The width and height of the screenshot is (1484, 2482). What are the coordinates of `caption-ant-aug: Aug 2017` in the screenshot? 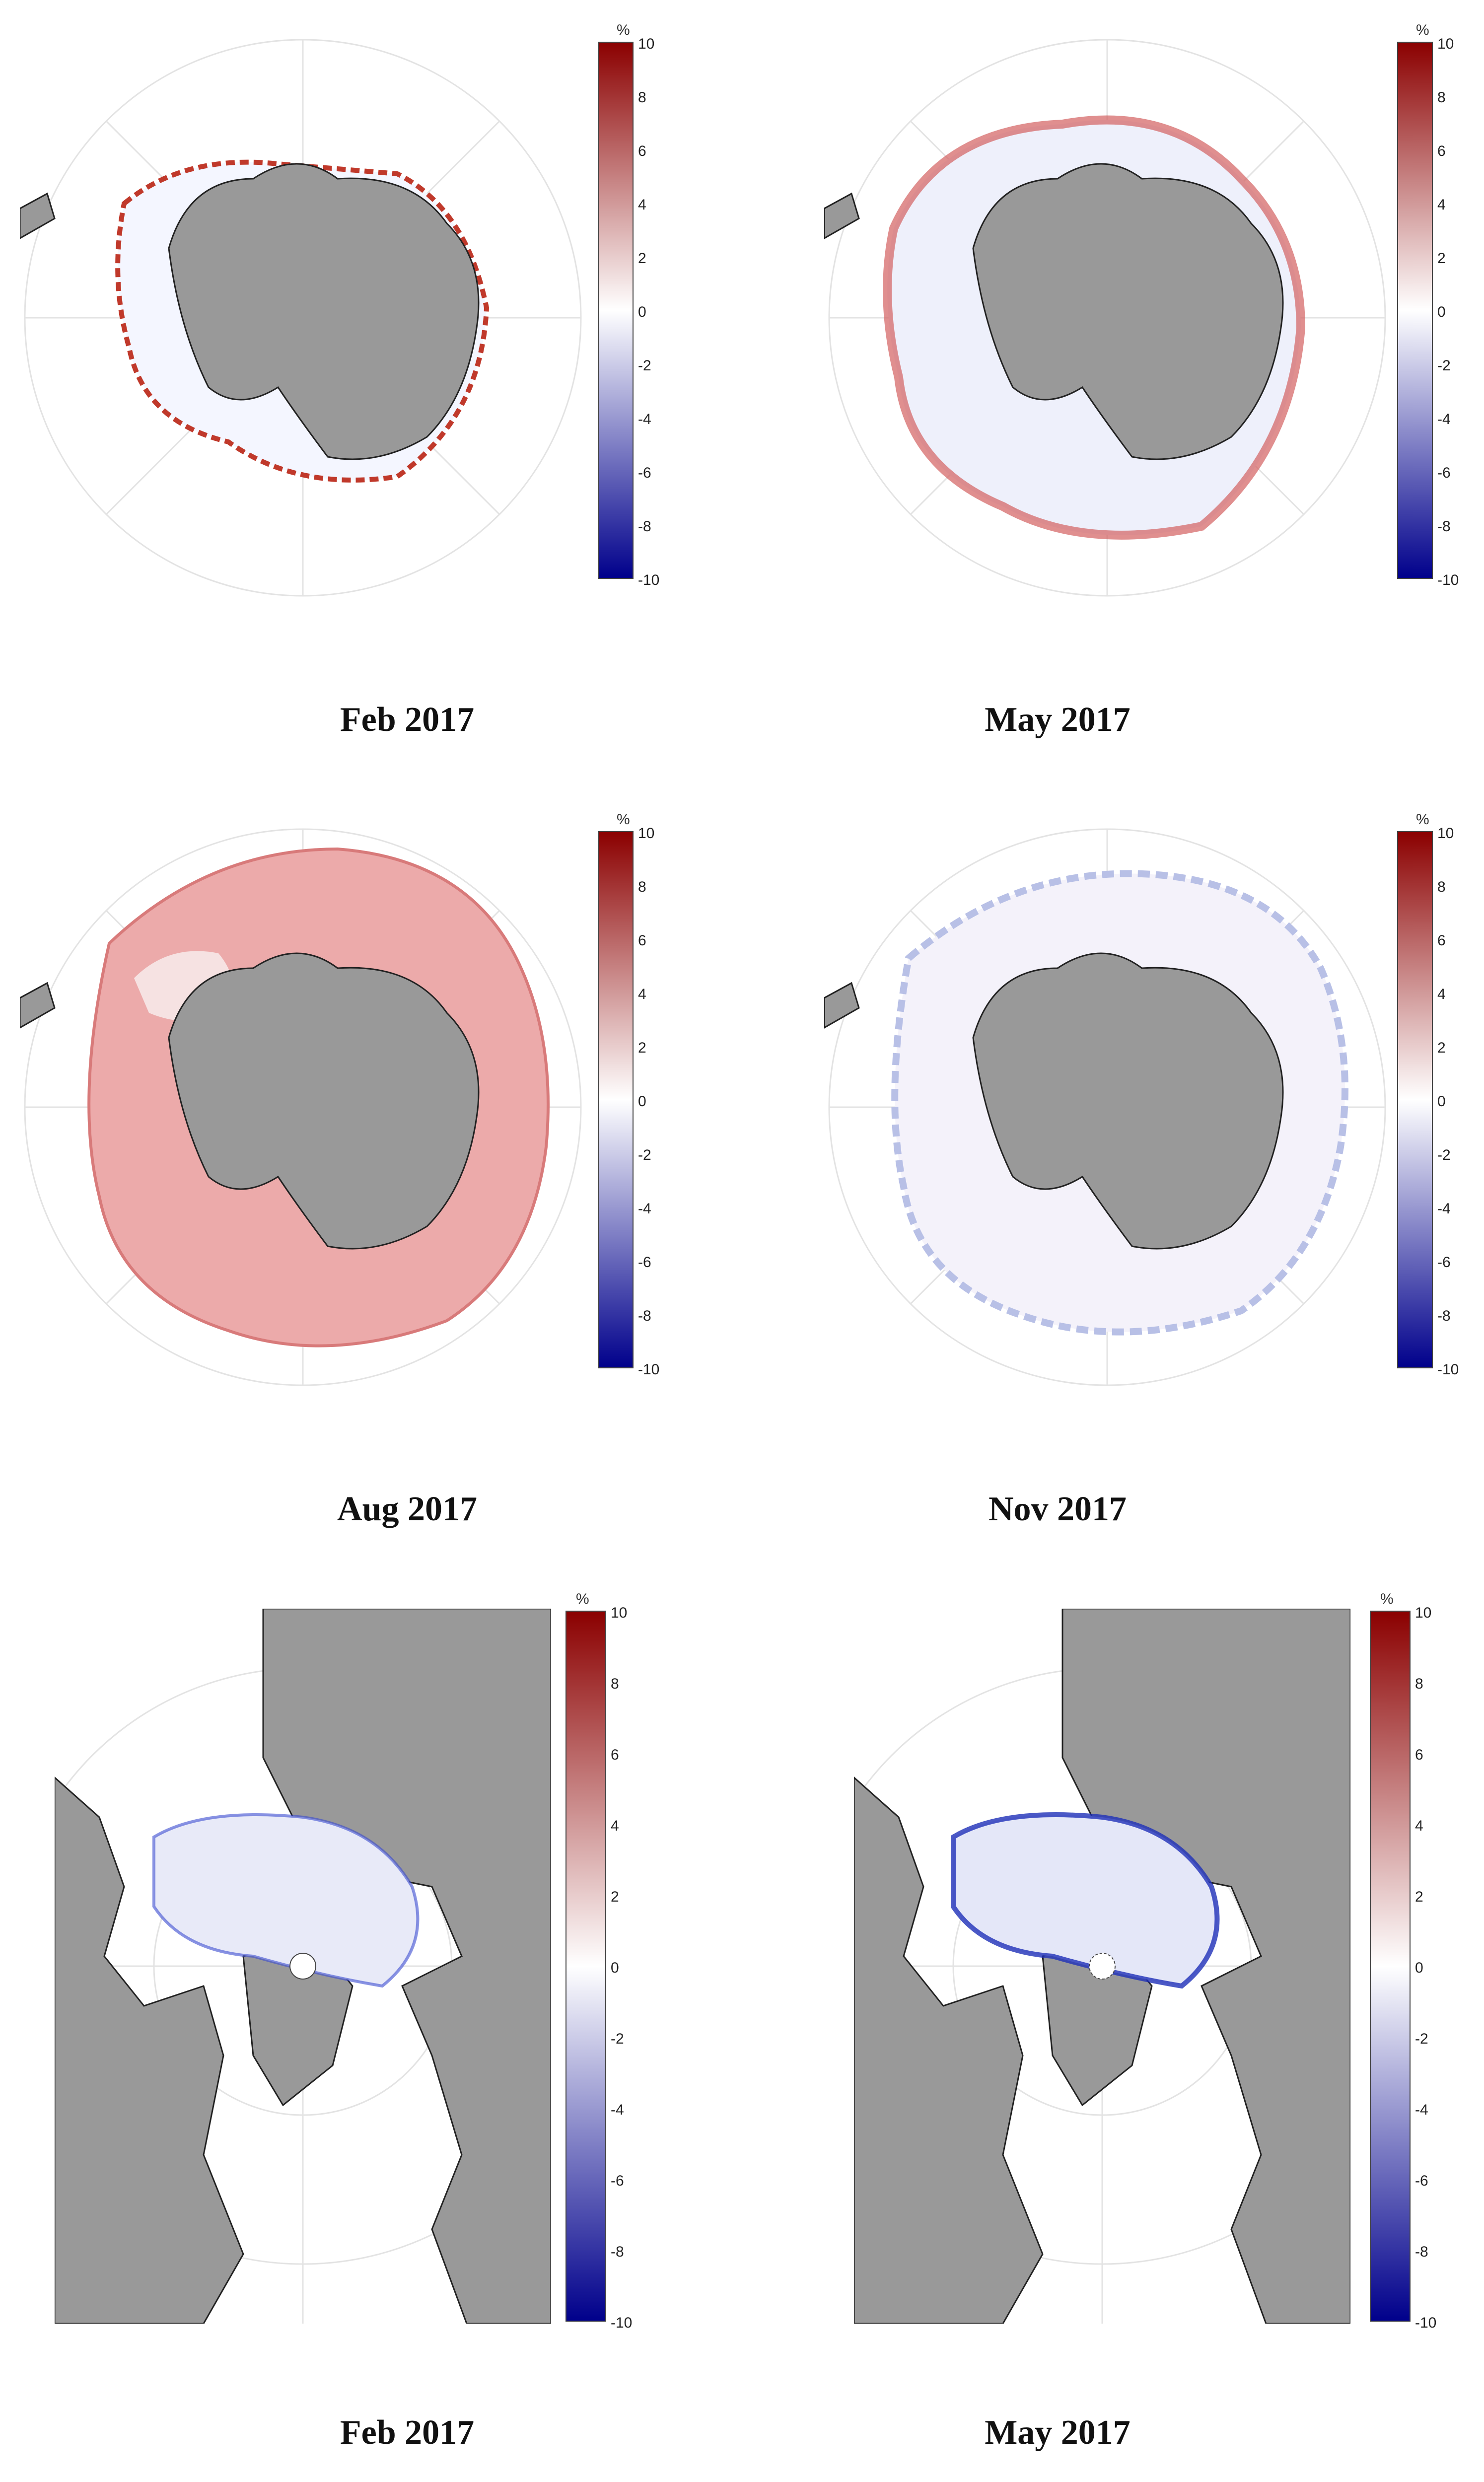 It's located at (407, 1509).